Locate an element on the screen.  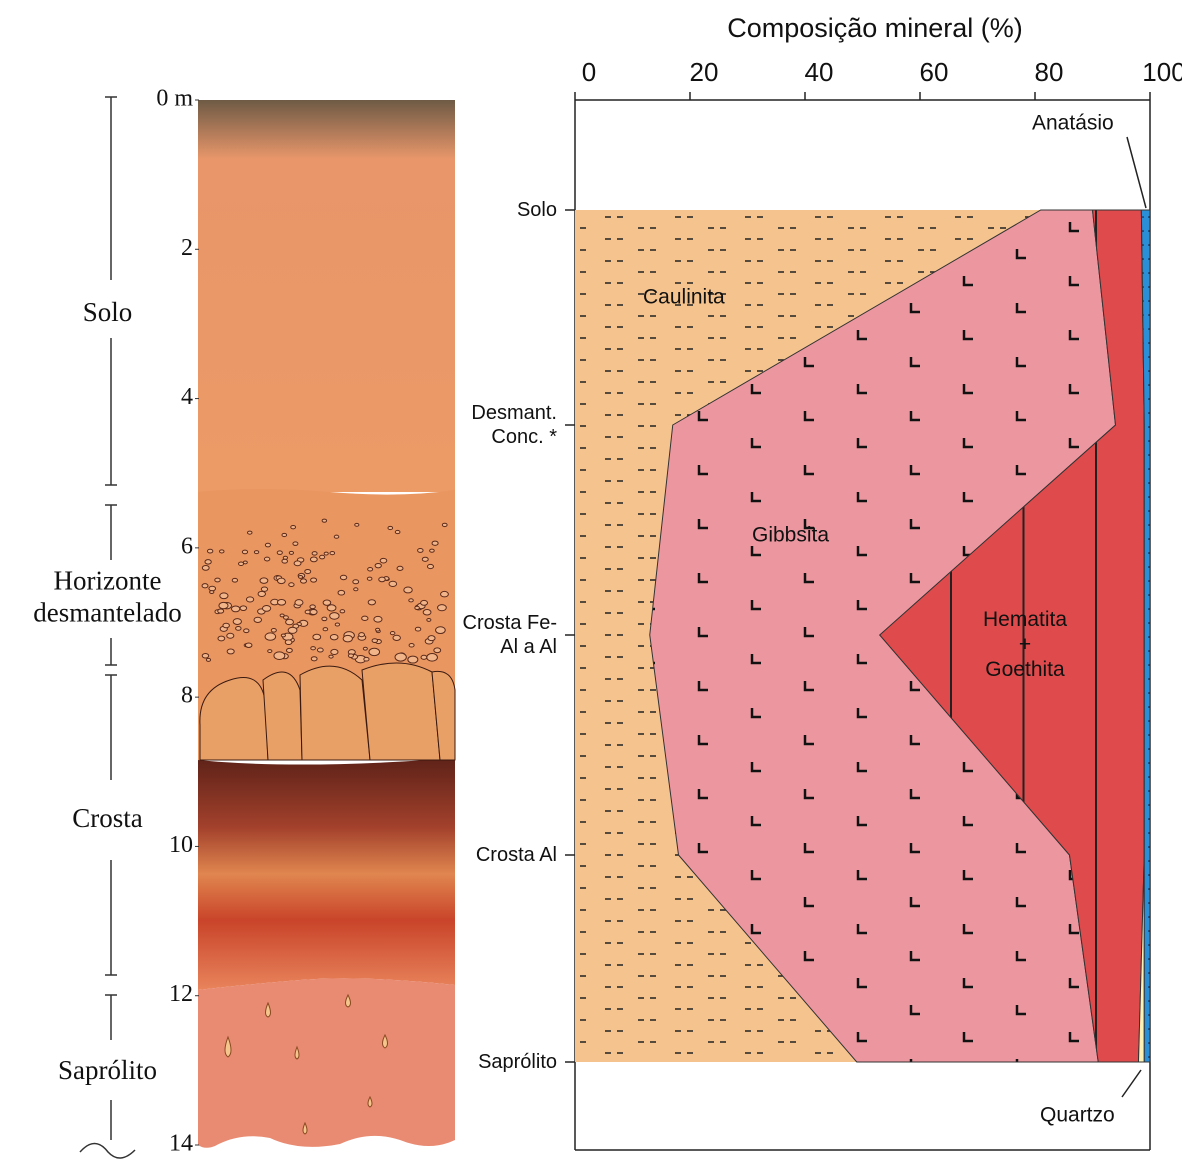
level-label: Crosta Fe-Al a Al is located at coordinates (509, 635).